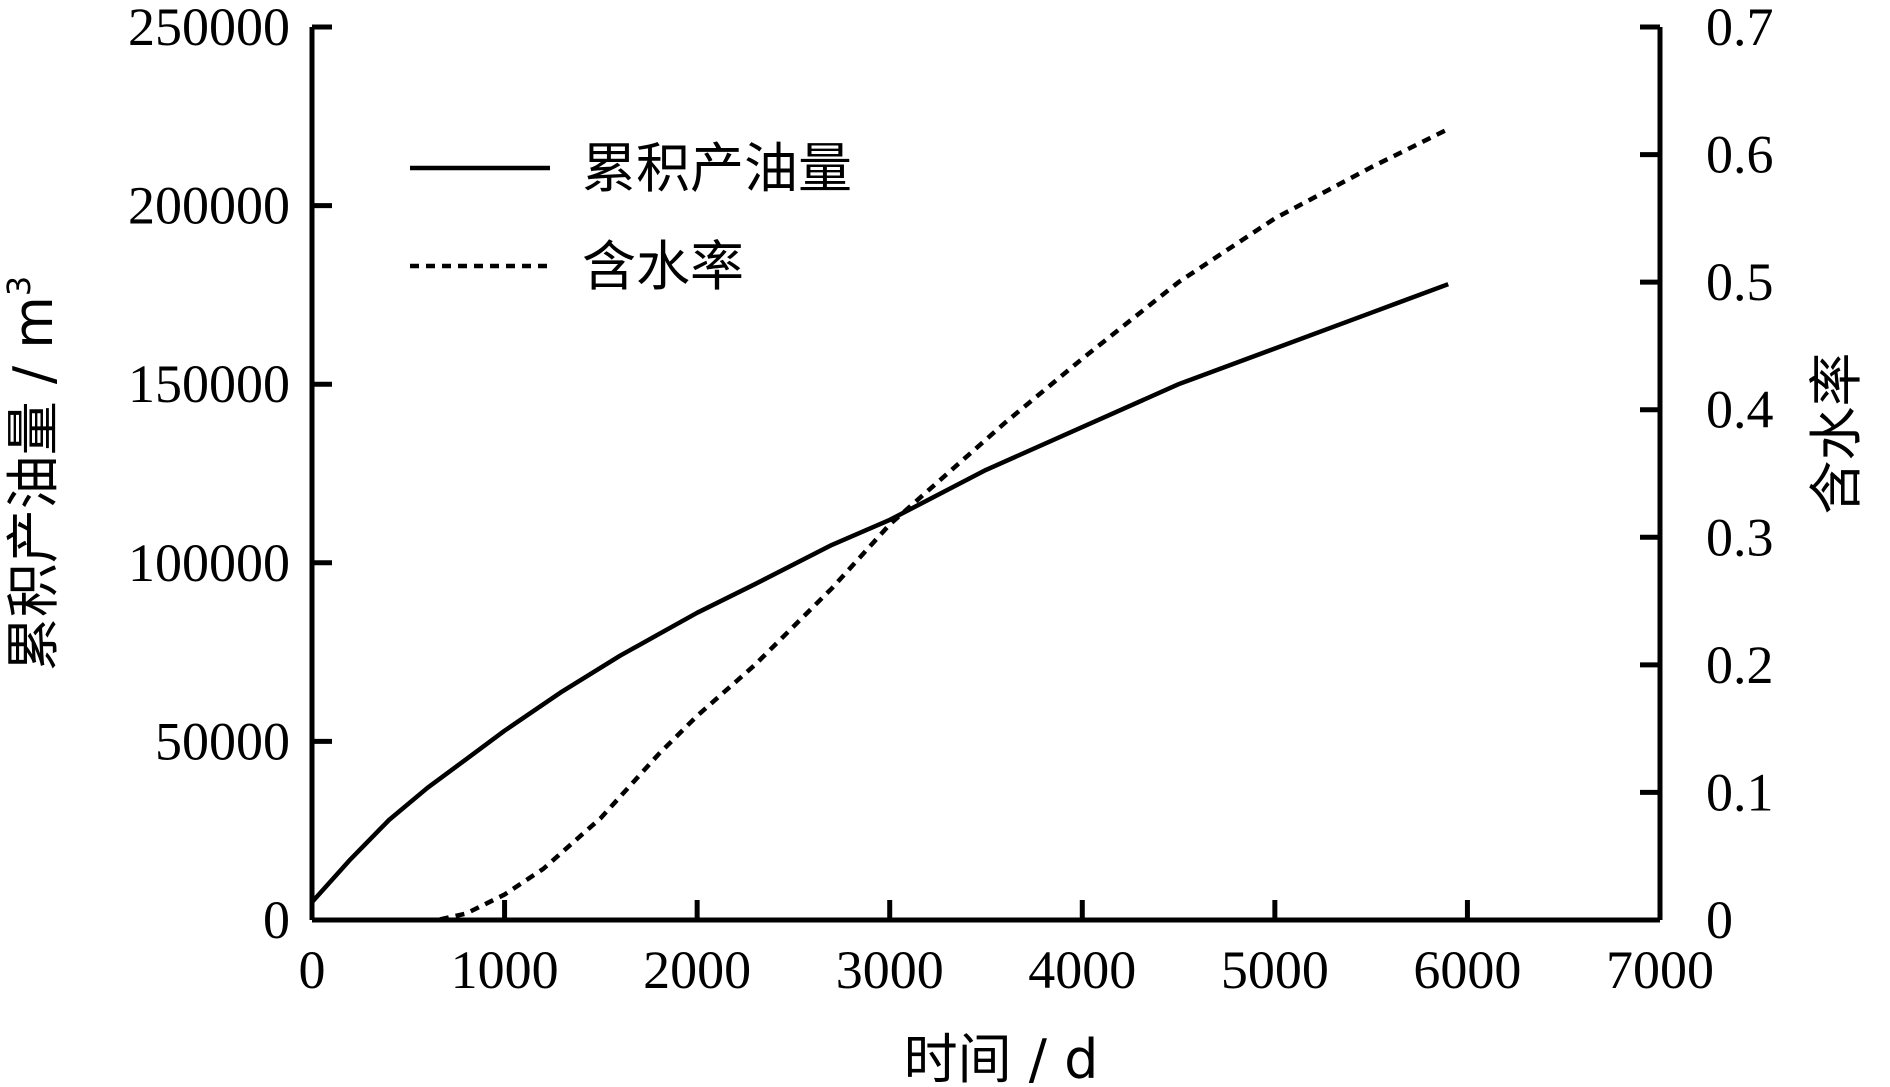  Describe the element at coordinates (209, 28) in the screenshot. I see `y-left-tick-label: 250000` at that location.